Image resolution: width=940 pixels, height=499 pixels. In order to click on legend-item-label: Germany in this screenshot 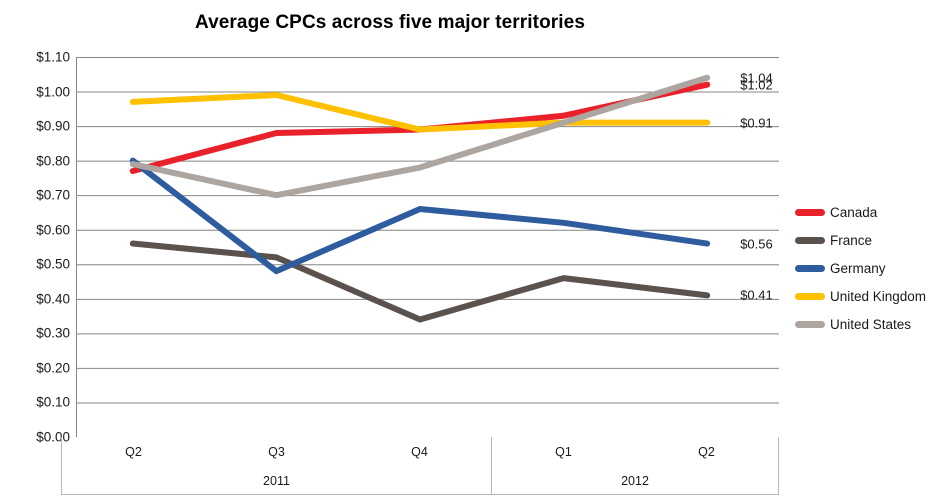, I will do `click(858, 268)`.